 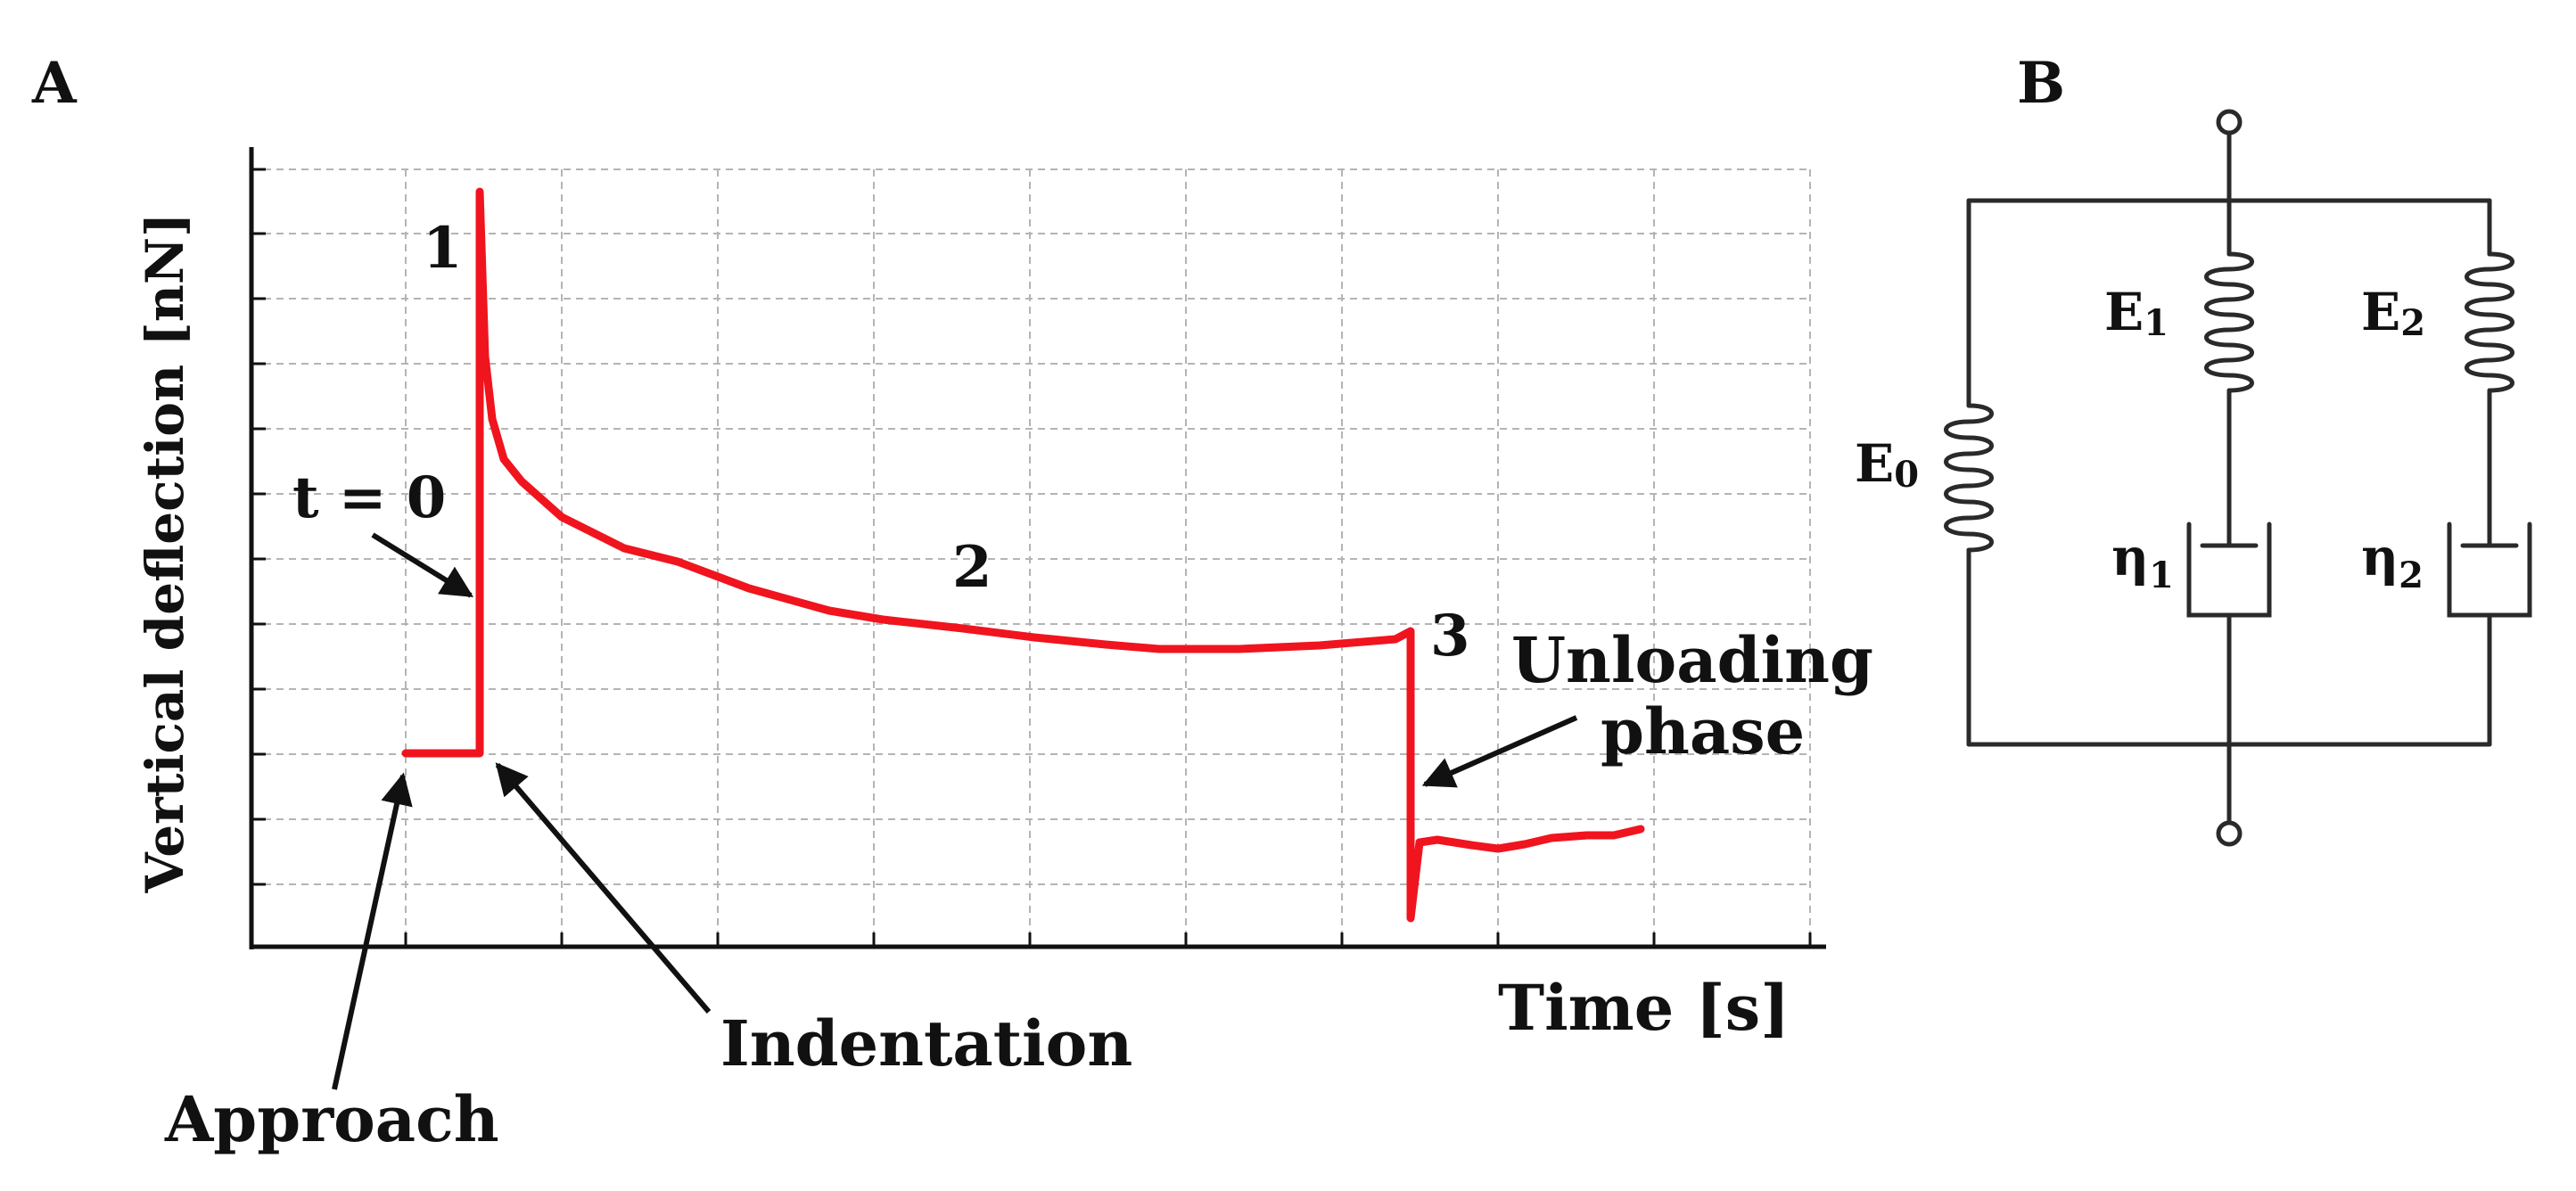 I want to click on annotation-unloading-line2: phase, so click(x=1703, y=731).